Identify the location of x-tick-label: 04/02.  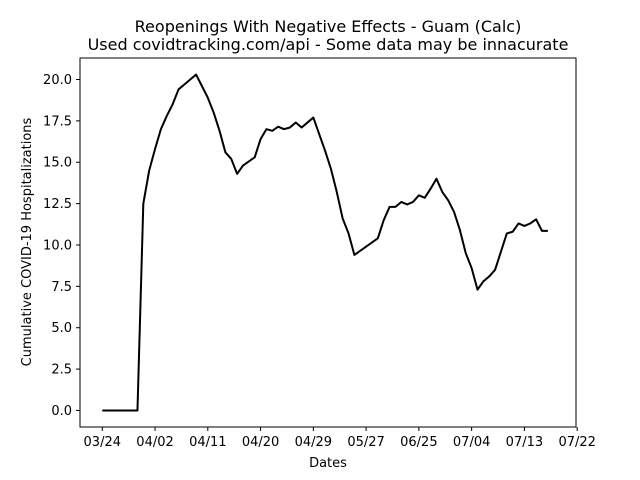
(154, 442).